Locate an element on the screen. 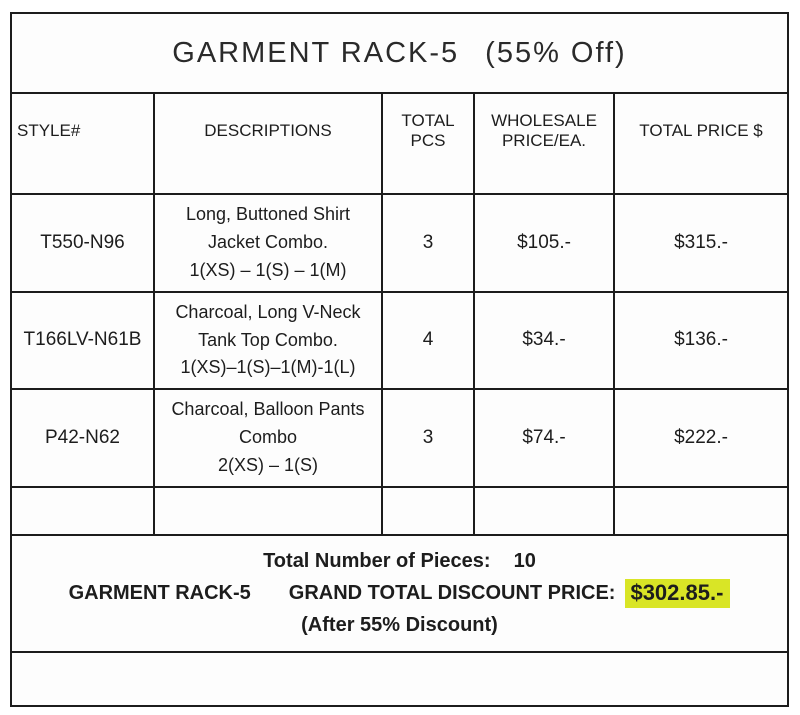 This screenshot has width=800, height=715. total-pcs-cell: 4 is located at coordinates (429, 341).